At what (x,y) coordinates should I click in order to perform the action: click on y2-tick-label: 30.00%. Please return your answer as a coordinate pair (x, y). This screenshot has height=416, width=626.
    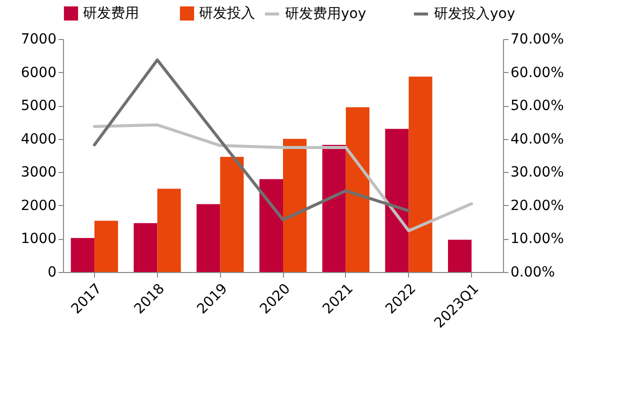
    Looking at the image, I should click on (537, 172).